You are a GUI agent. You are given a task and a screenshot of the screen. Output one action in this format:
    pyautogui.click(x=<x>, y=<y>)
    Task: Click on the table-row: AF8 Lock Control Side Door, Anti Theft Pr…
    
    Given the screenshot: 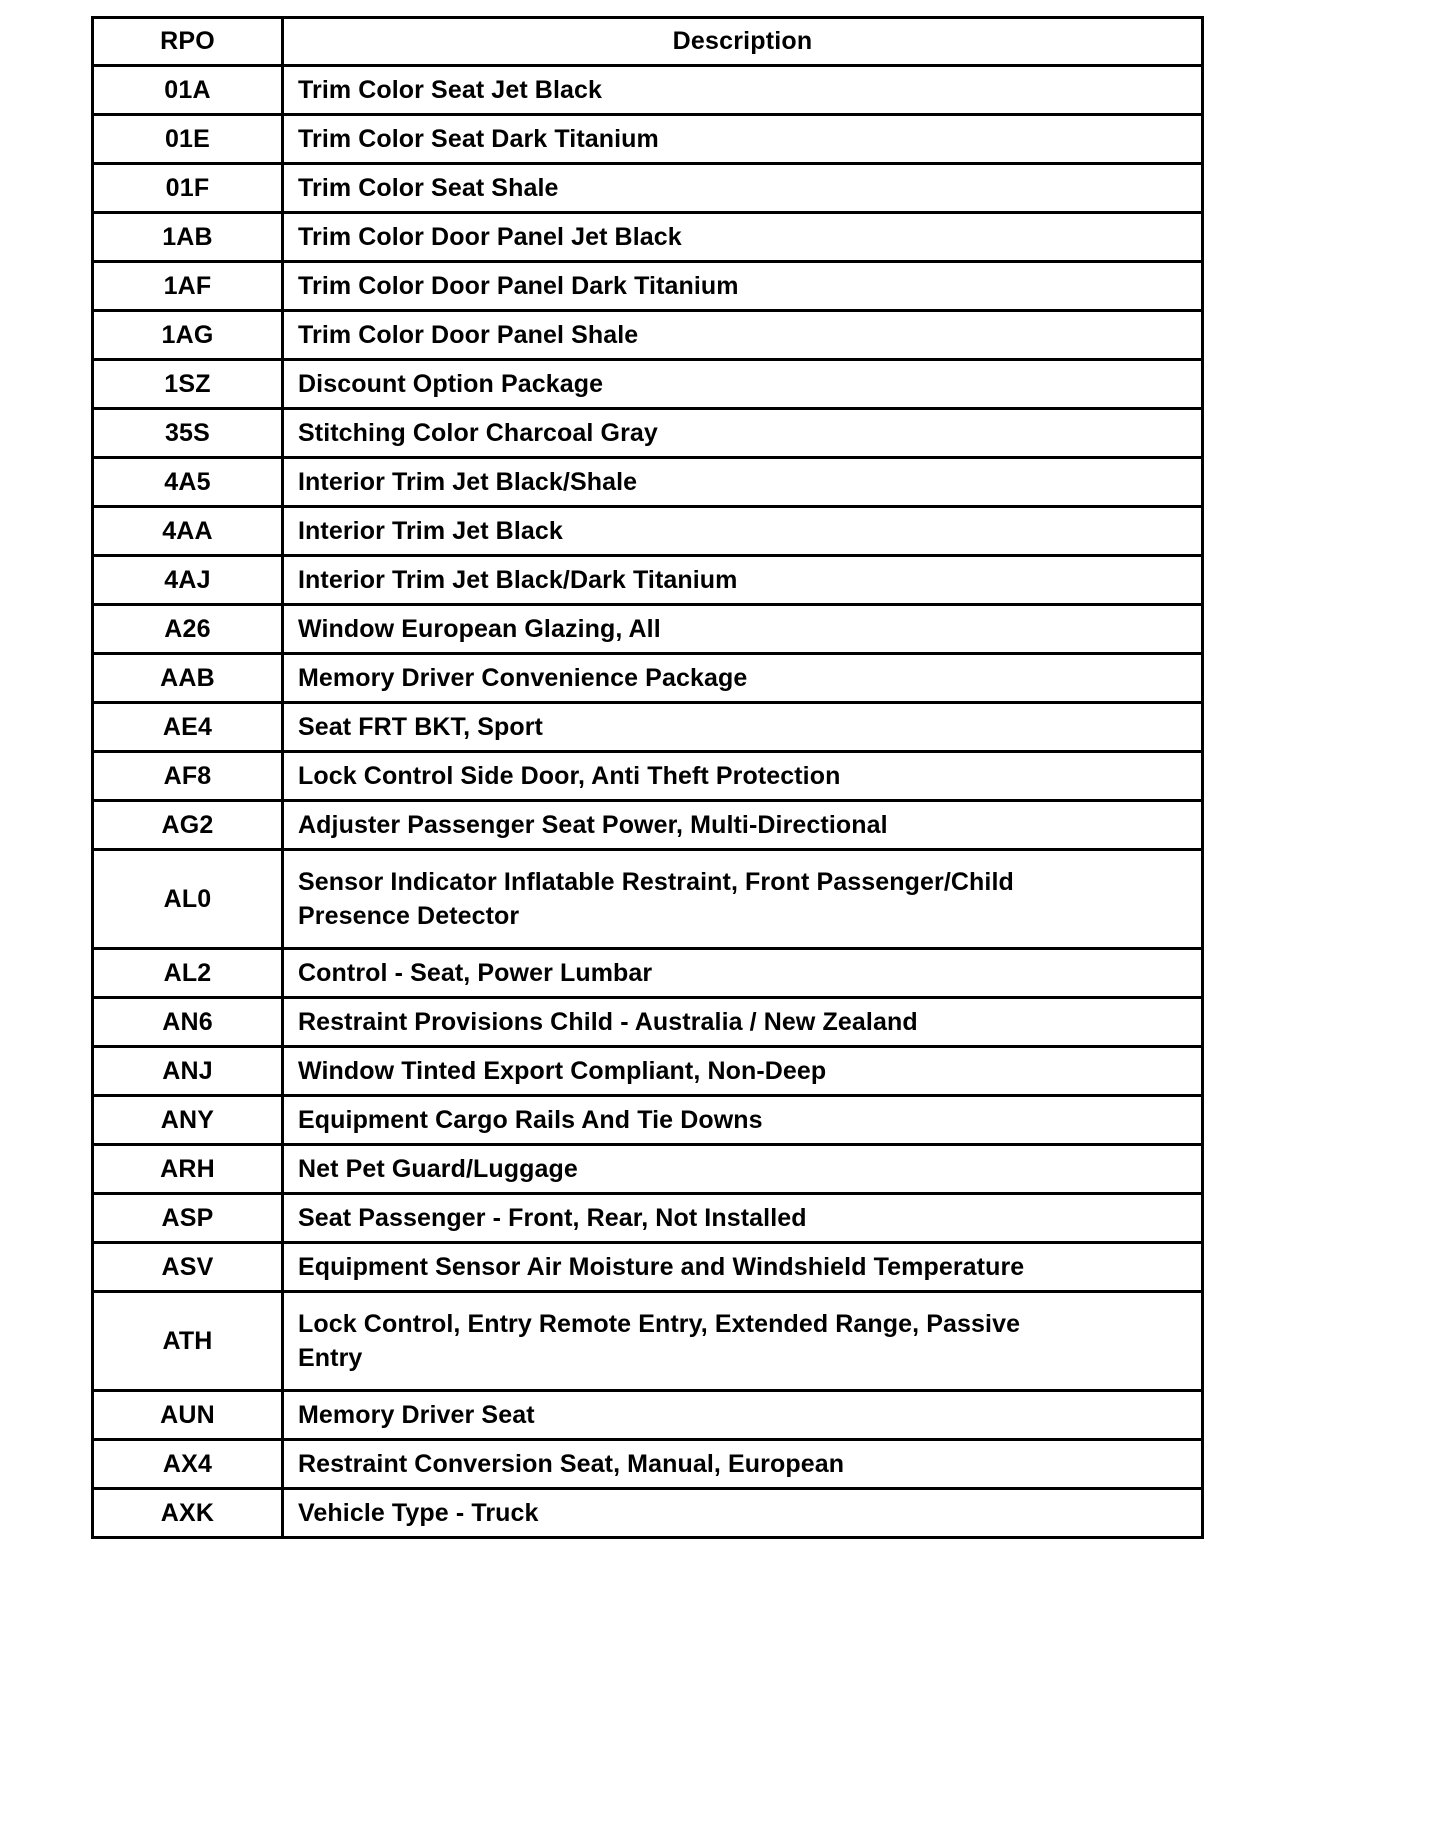 What is the action you would take?
    pyautogui.click(x=647, y=776)
    